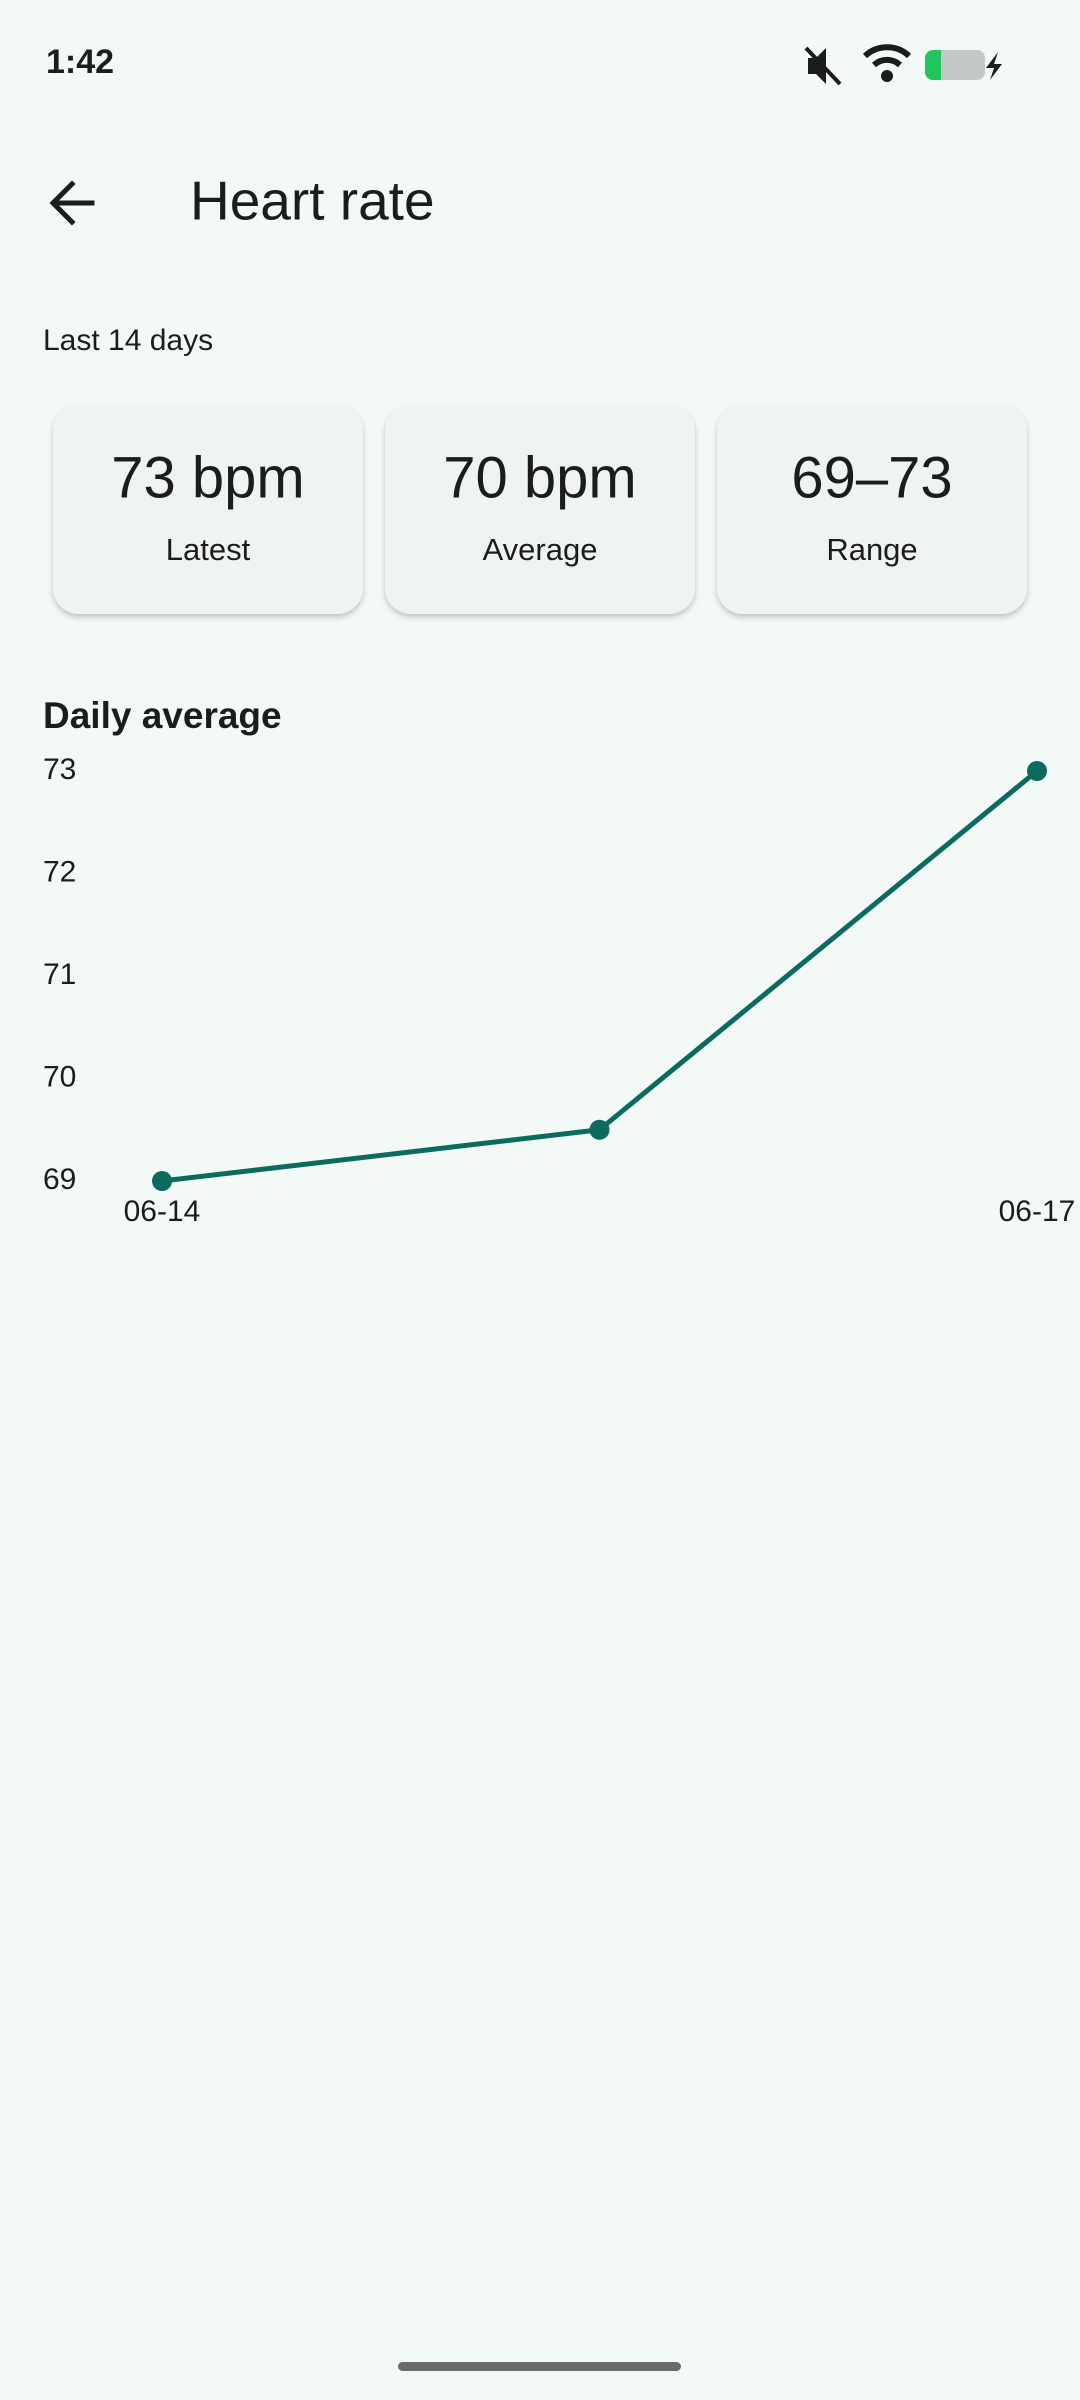  Describe the element at coordinates (963, 65) in the screenshot. I see `battery-icon` at that location.